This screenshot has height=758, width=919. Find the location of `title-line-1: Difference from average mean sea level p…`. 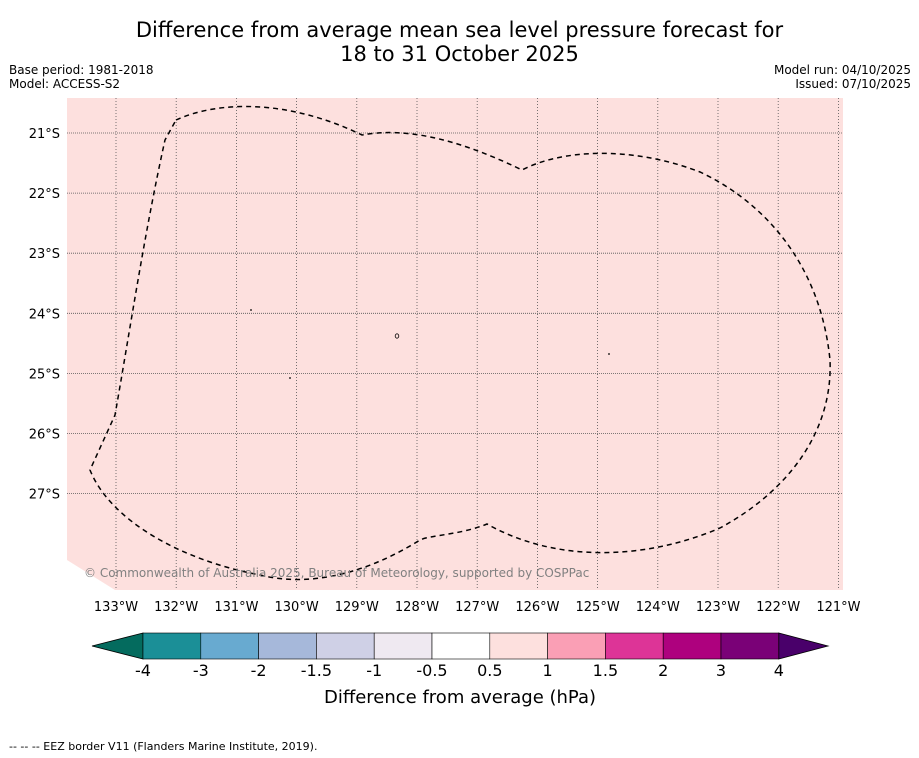

title-line-1: Difference from average mean sea level p… is located at coordinates (459, 30).